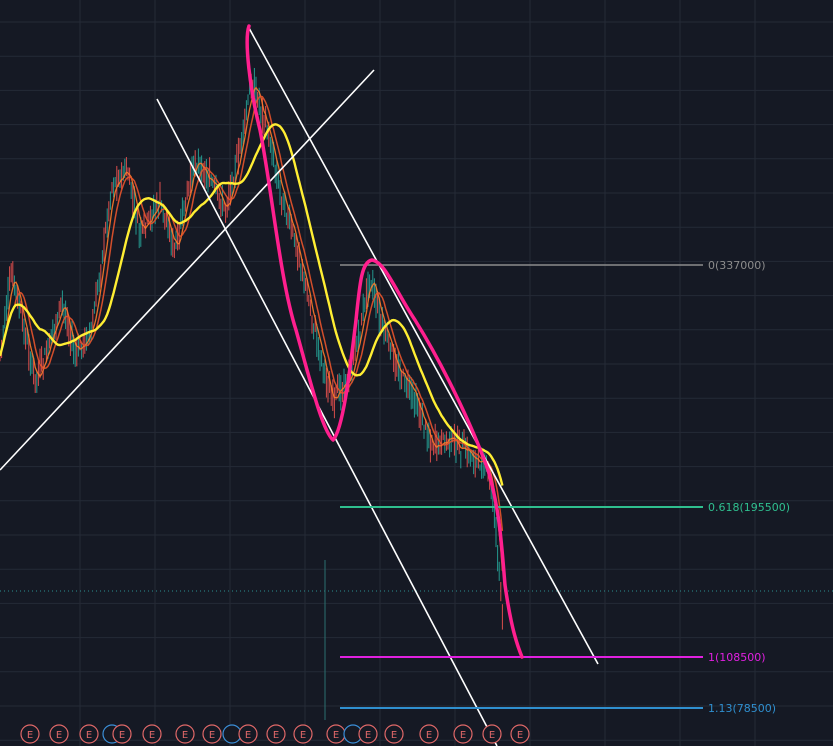 This screenshot has width=833, height=746. Describe the element at coordinates (742, 708) in the screenshot. I see `fib-level-label: 1.13(78500)` at that location.